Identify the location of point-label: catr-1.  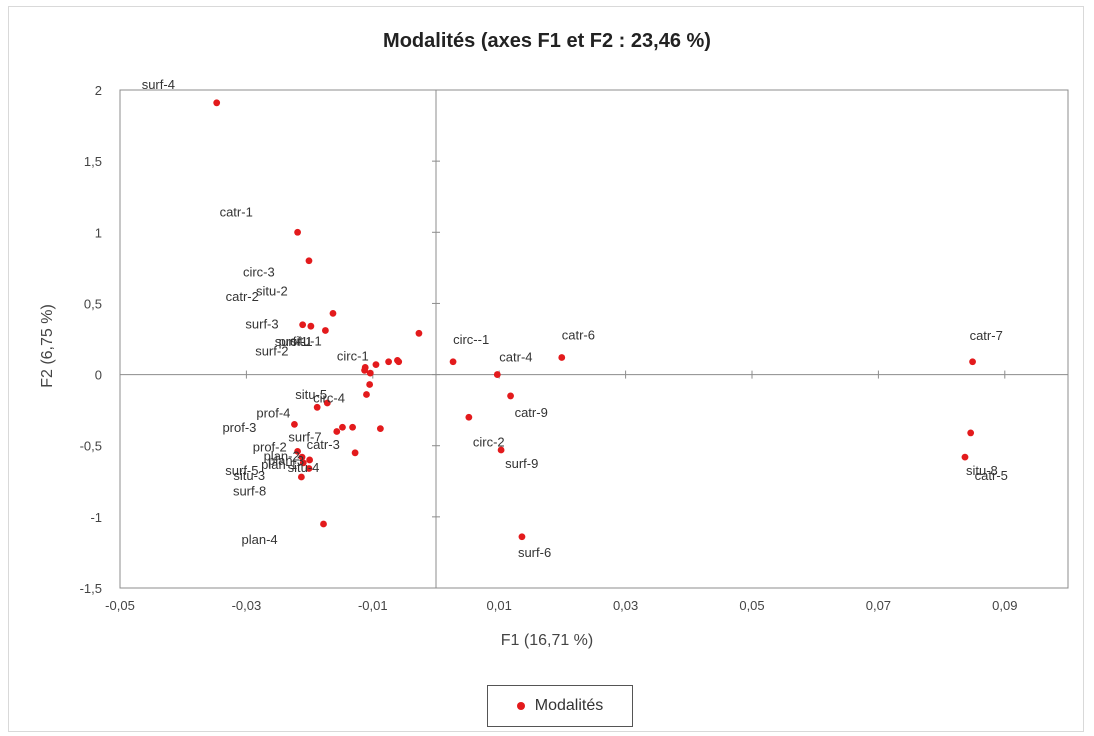
(236, 211).